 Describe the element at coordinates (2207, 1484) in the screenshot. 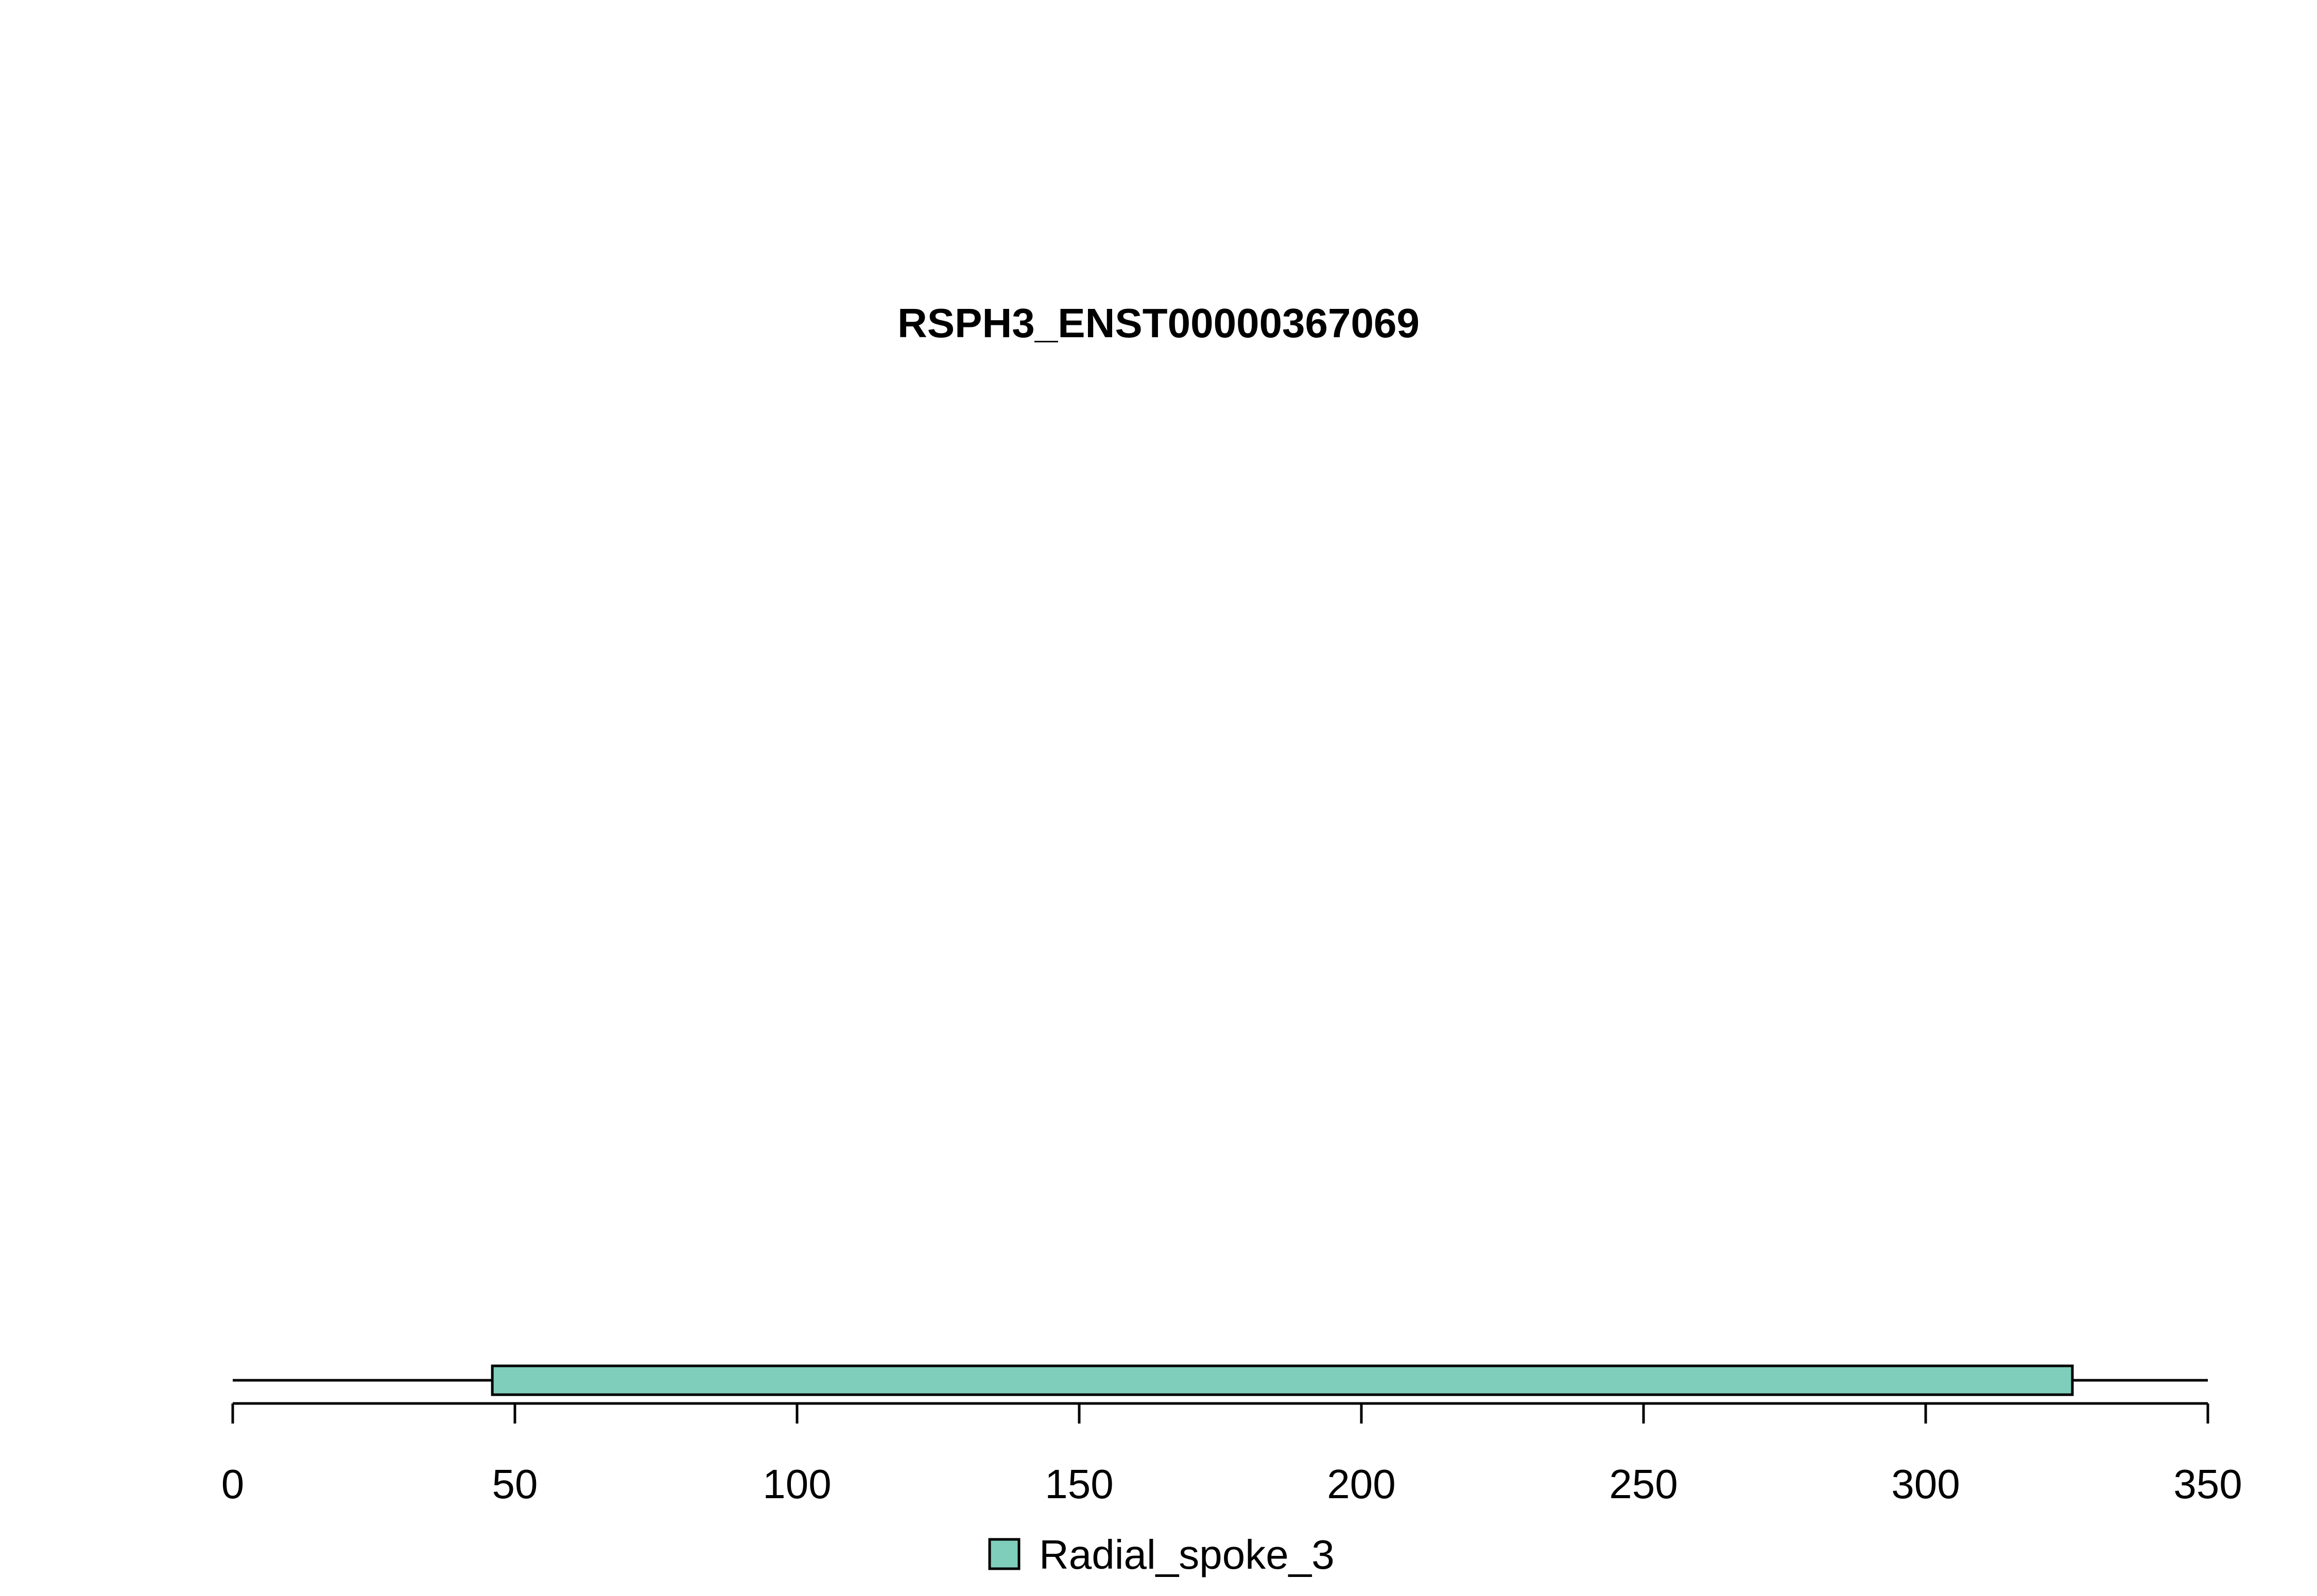

I see `x-tick-label: 350` at that location.